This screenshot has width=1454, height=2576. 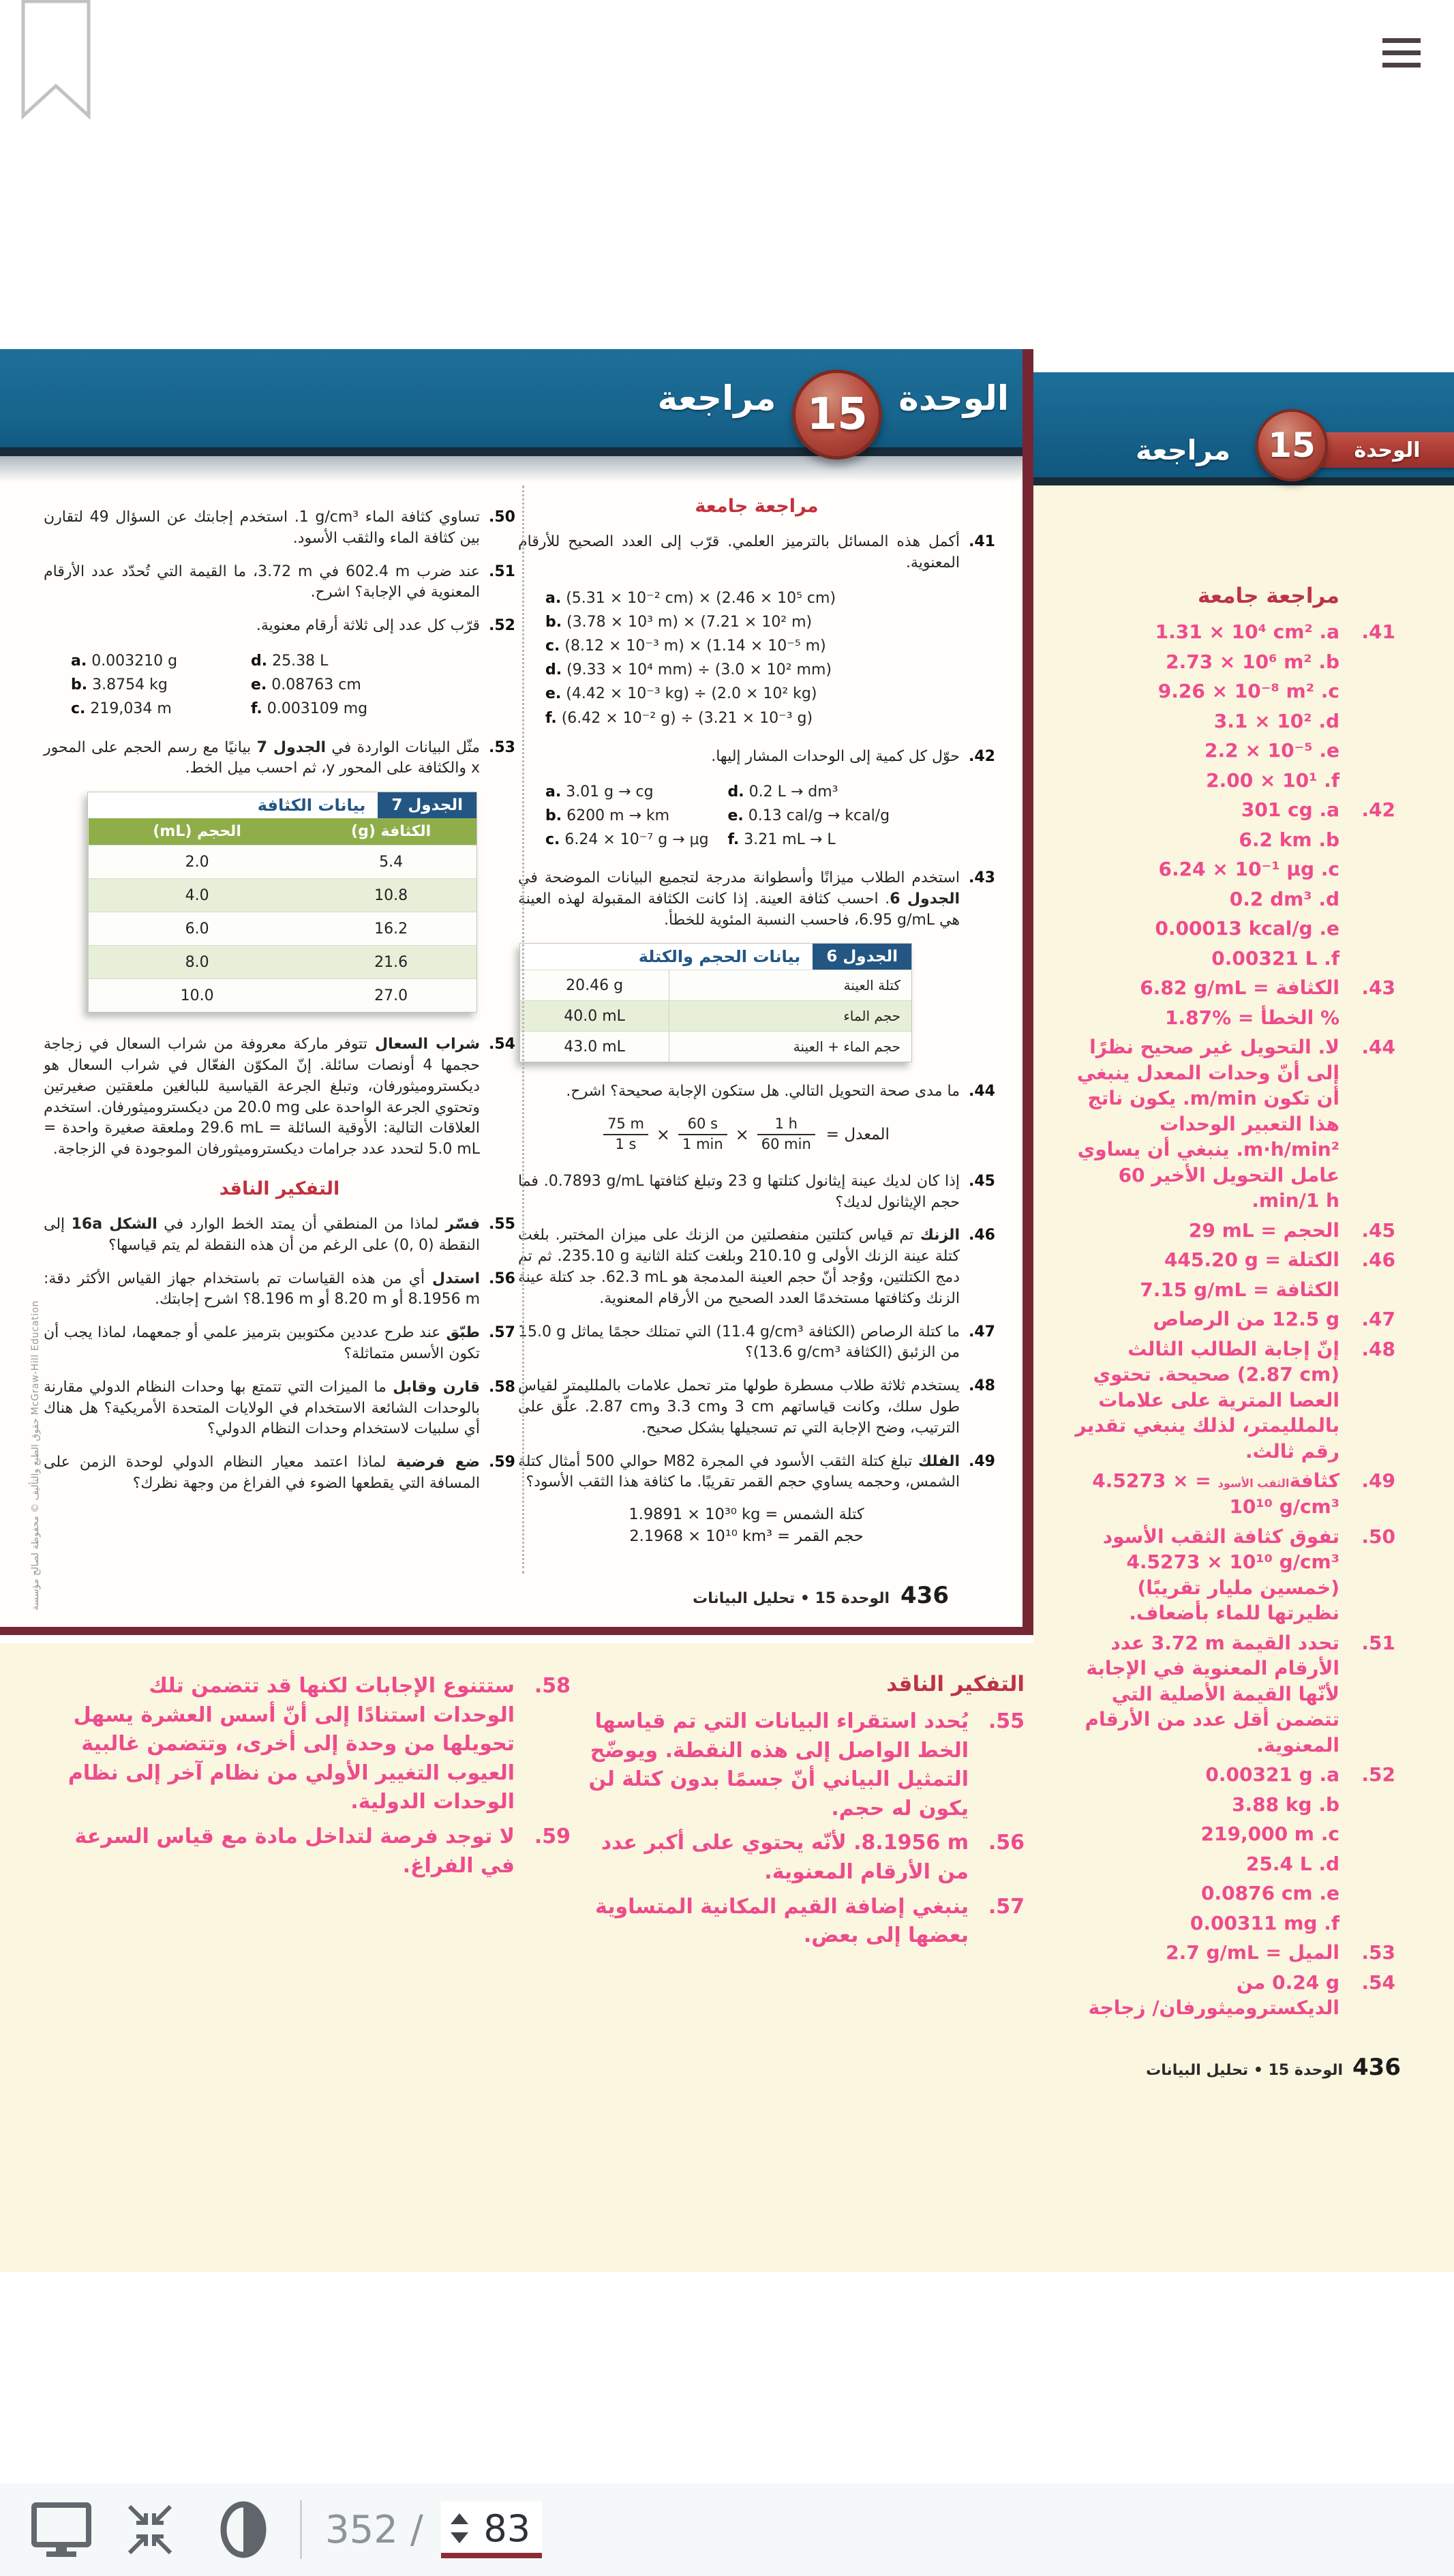 I want to click on sidebar-navy-strip, so click(x=1243, y=481).